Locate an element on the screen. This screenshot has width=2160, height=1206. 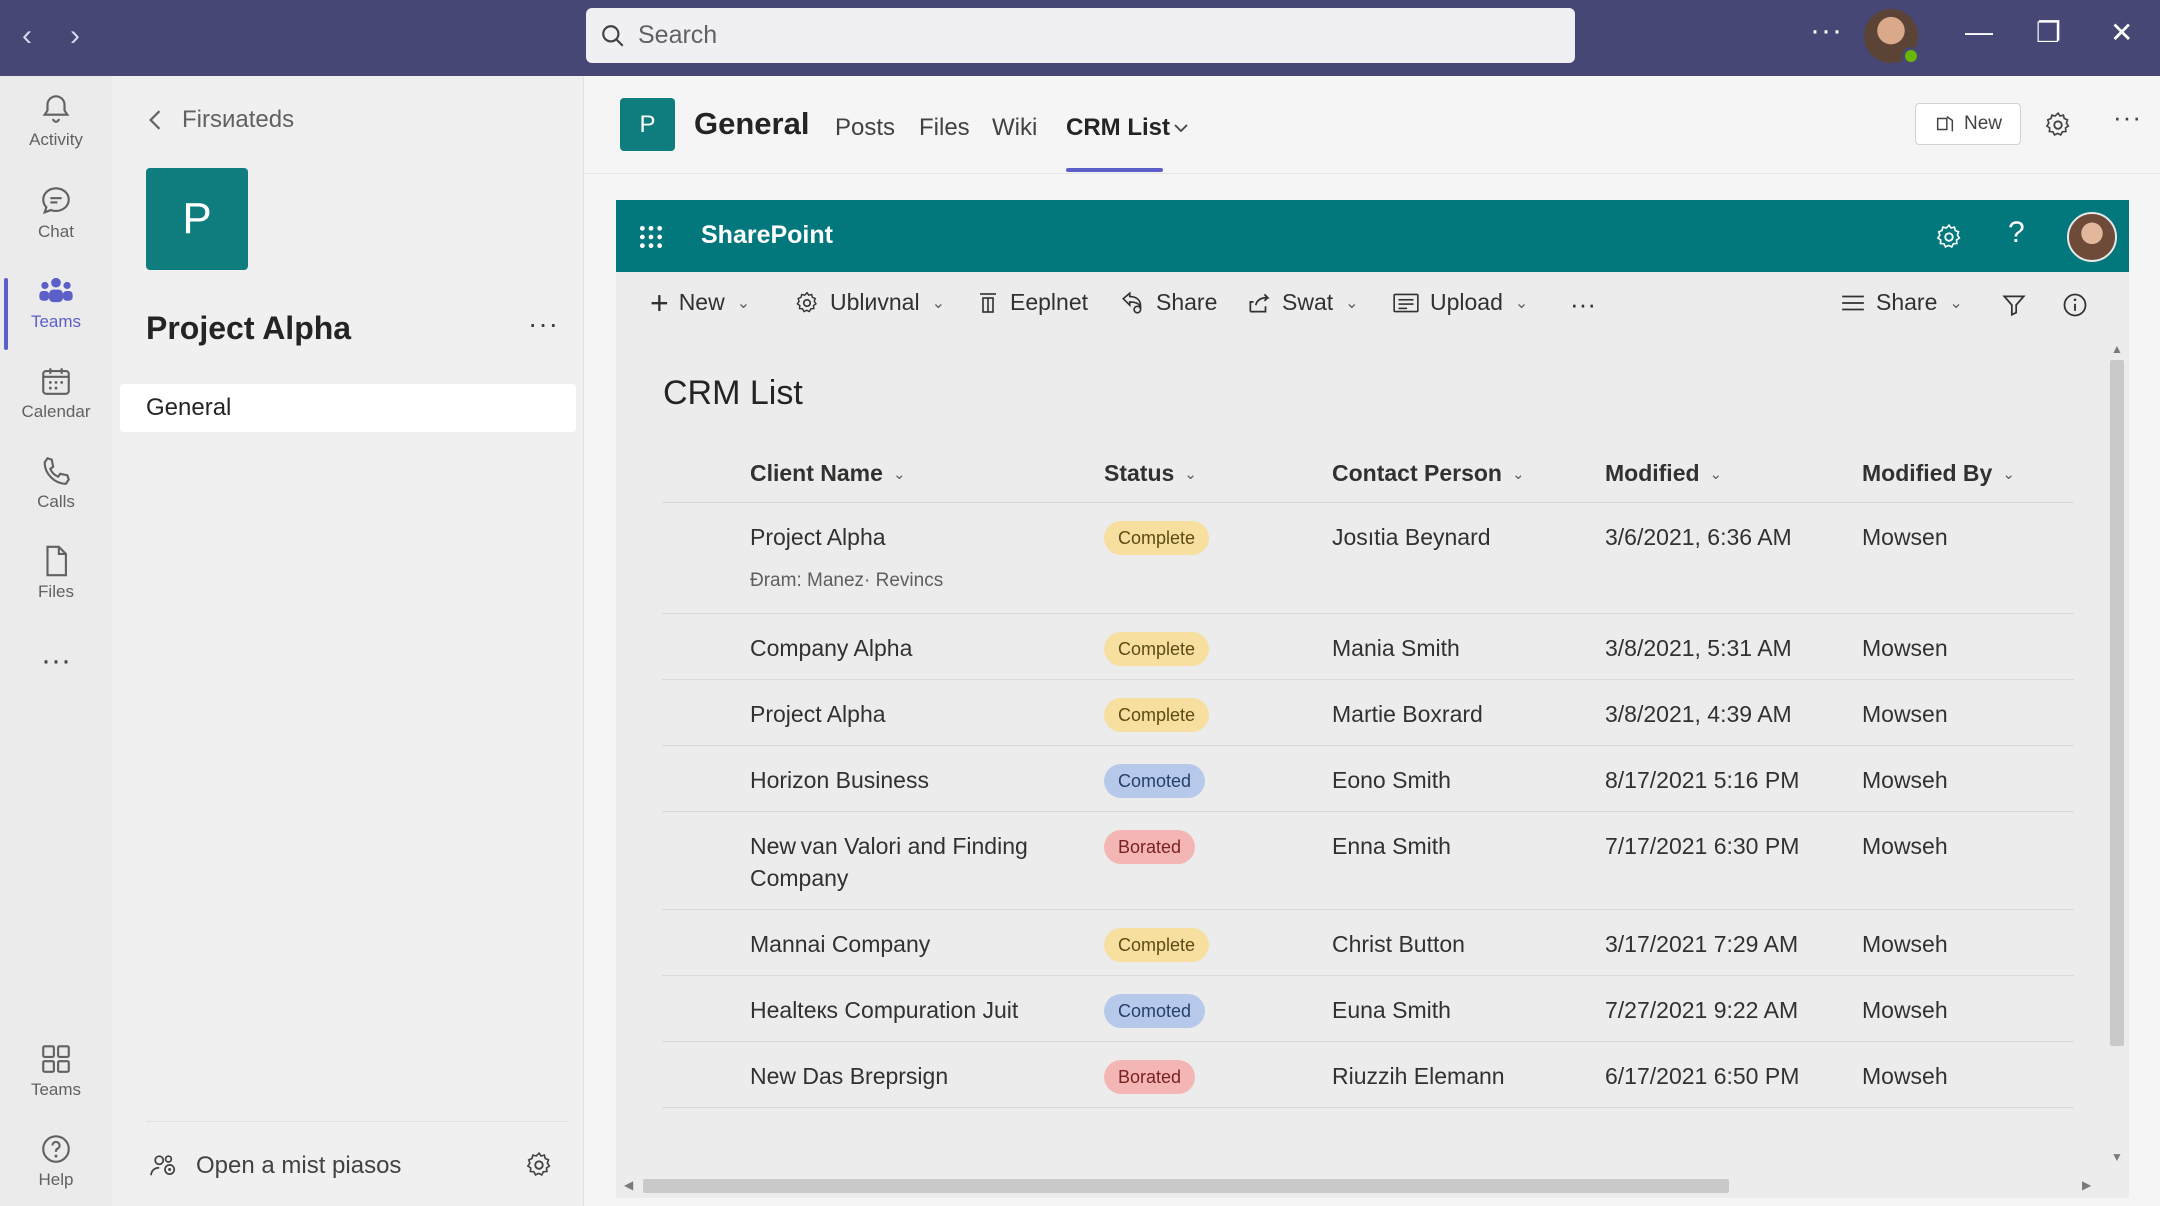
cell-client-name: Mannai Company is located at coordinates (840, 944).